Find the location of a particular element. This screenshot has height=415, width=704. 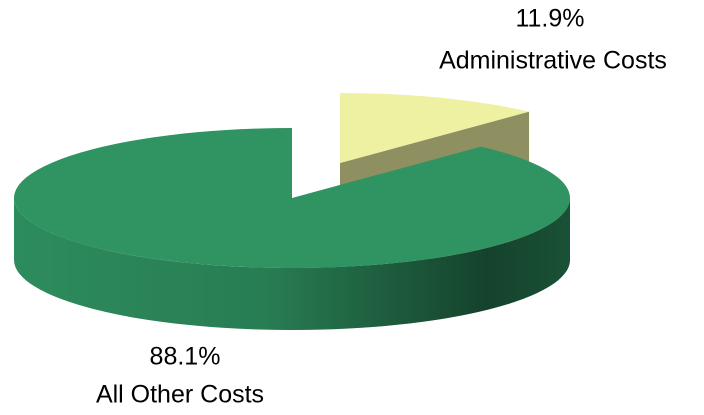

slice is located at coordinates (435, 128).